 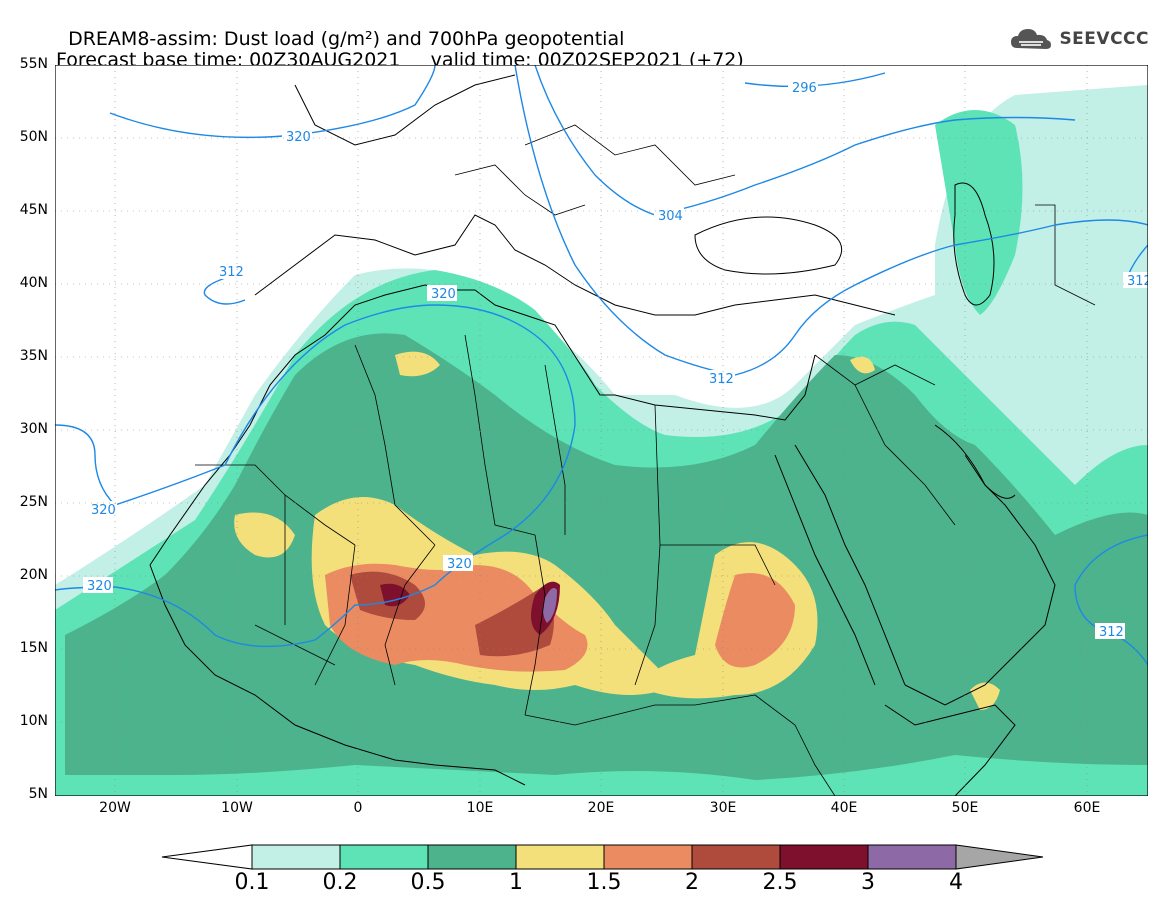 What do you see at coordinates (480, 808) in the screenshot?
I see `lon-label-10e: 10E` at bounding box center [480, 808].